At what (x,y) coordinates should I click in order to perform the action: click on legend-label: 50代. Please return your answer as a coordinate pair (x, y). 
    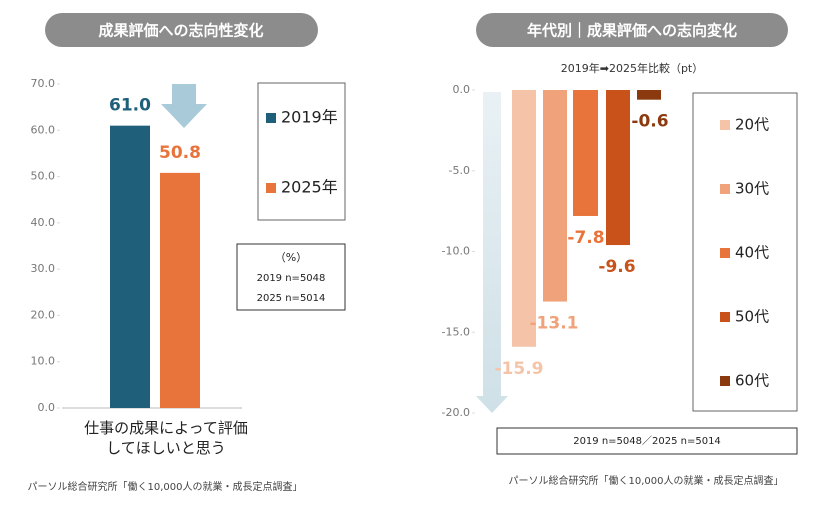
    Looking at the image, I should click on (752, 317).